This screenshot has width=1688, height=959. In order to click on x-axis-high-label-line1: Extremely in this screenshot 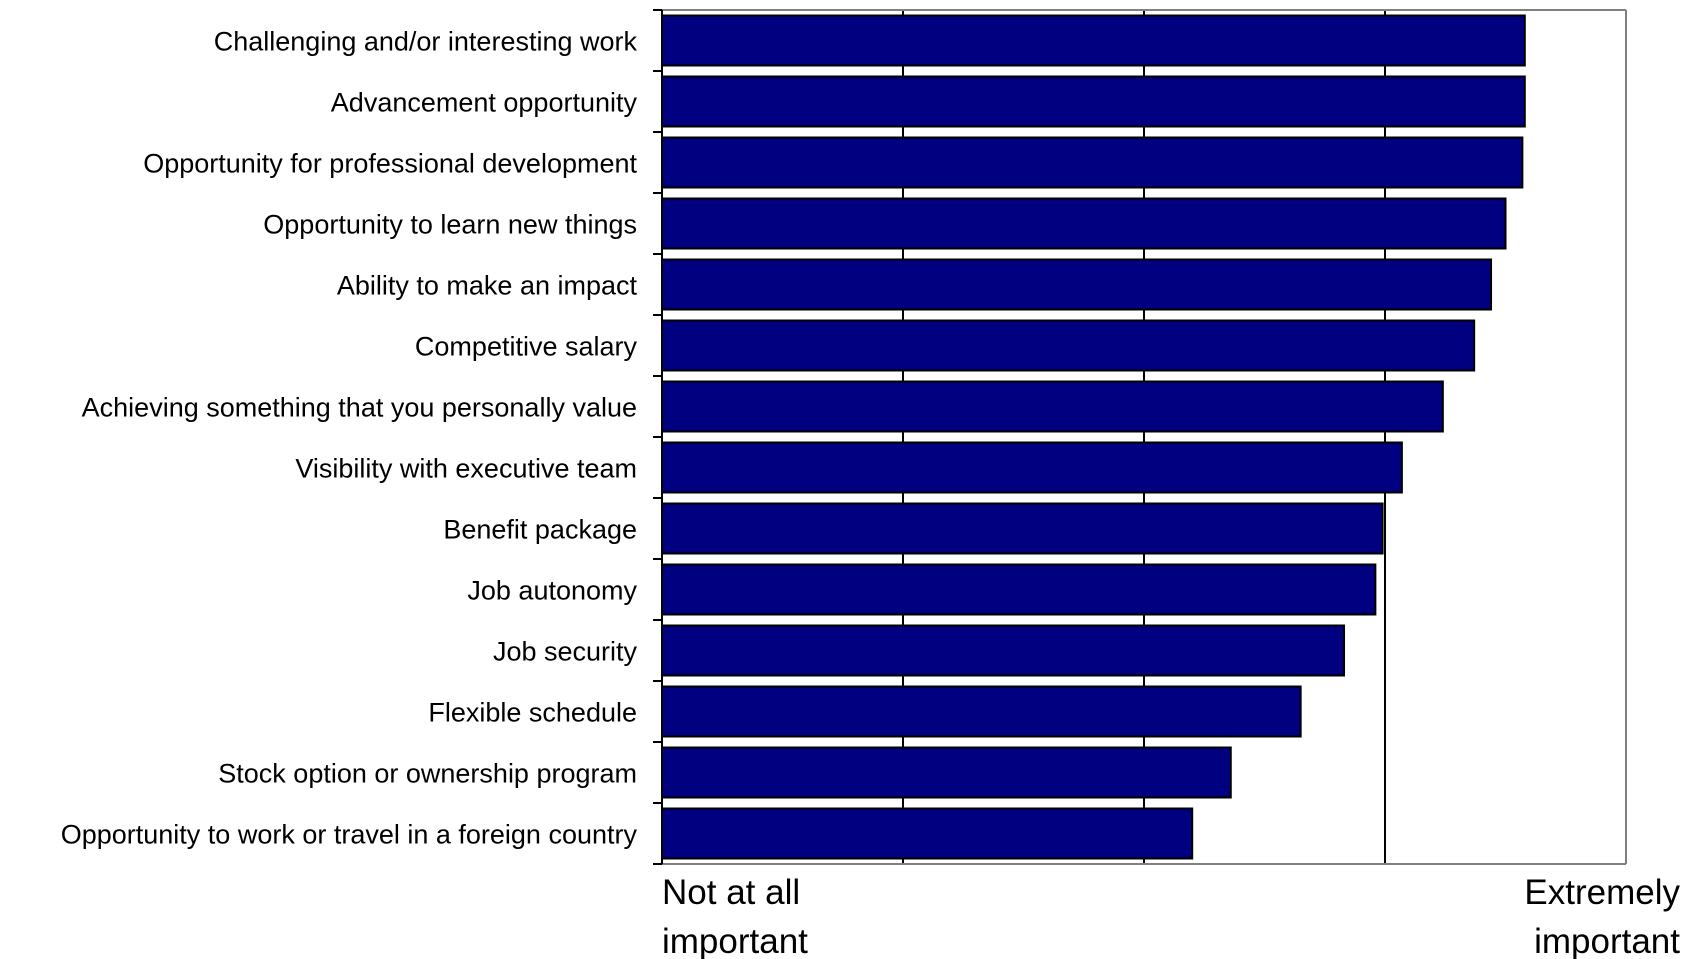, I will do `click(1602, 892)`.